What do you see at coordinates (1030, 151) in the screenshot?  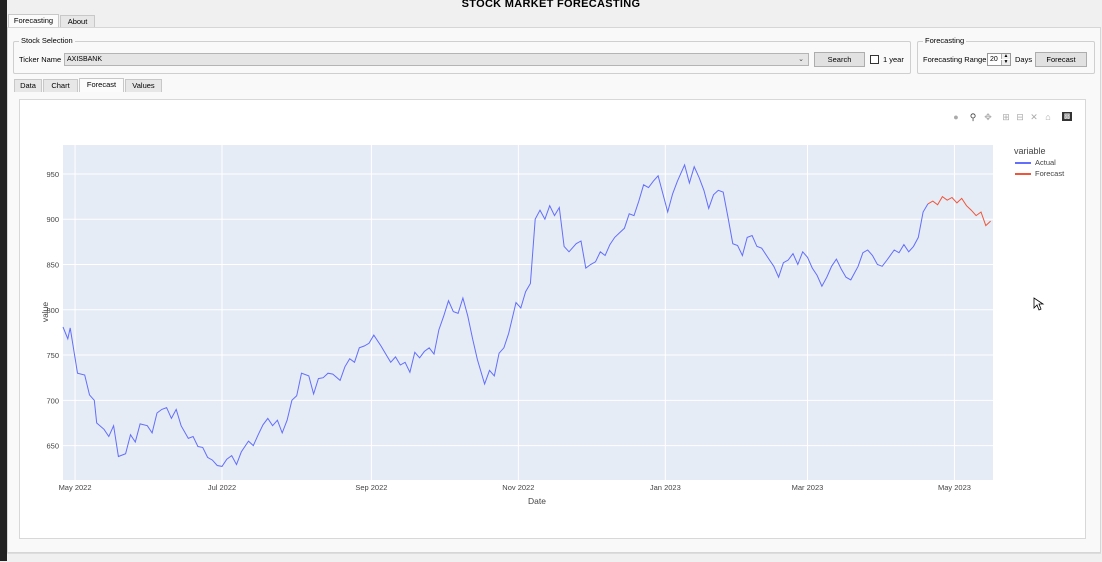 I see `legend-title: variable` at bounding box center [1030, 151].